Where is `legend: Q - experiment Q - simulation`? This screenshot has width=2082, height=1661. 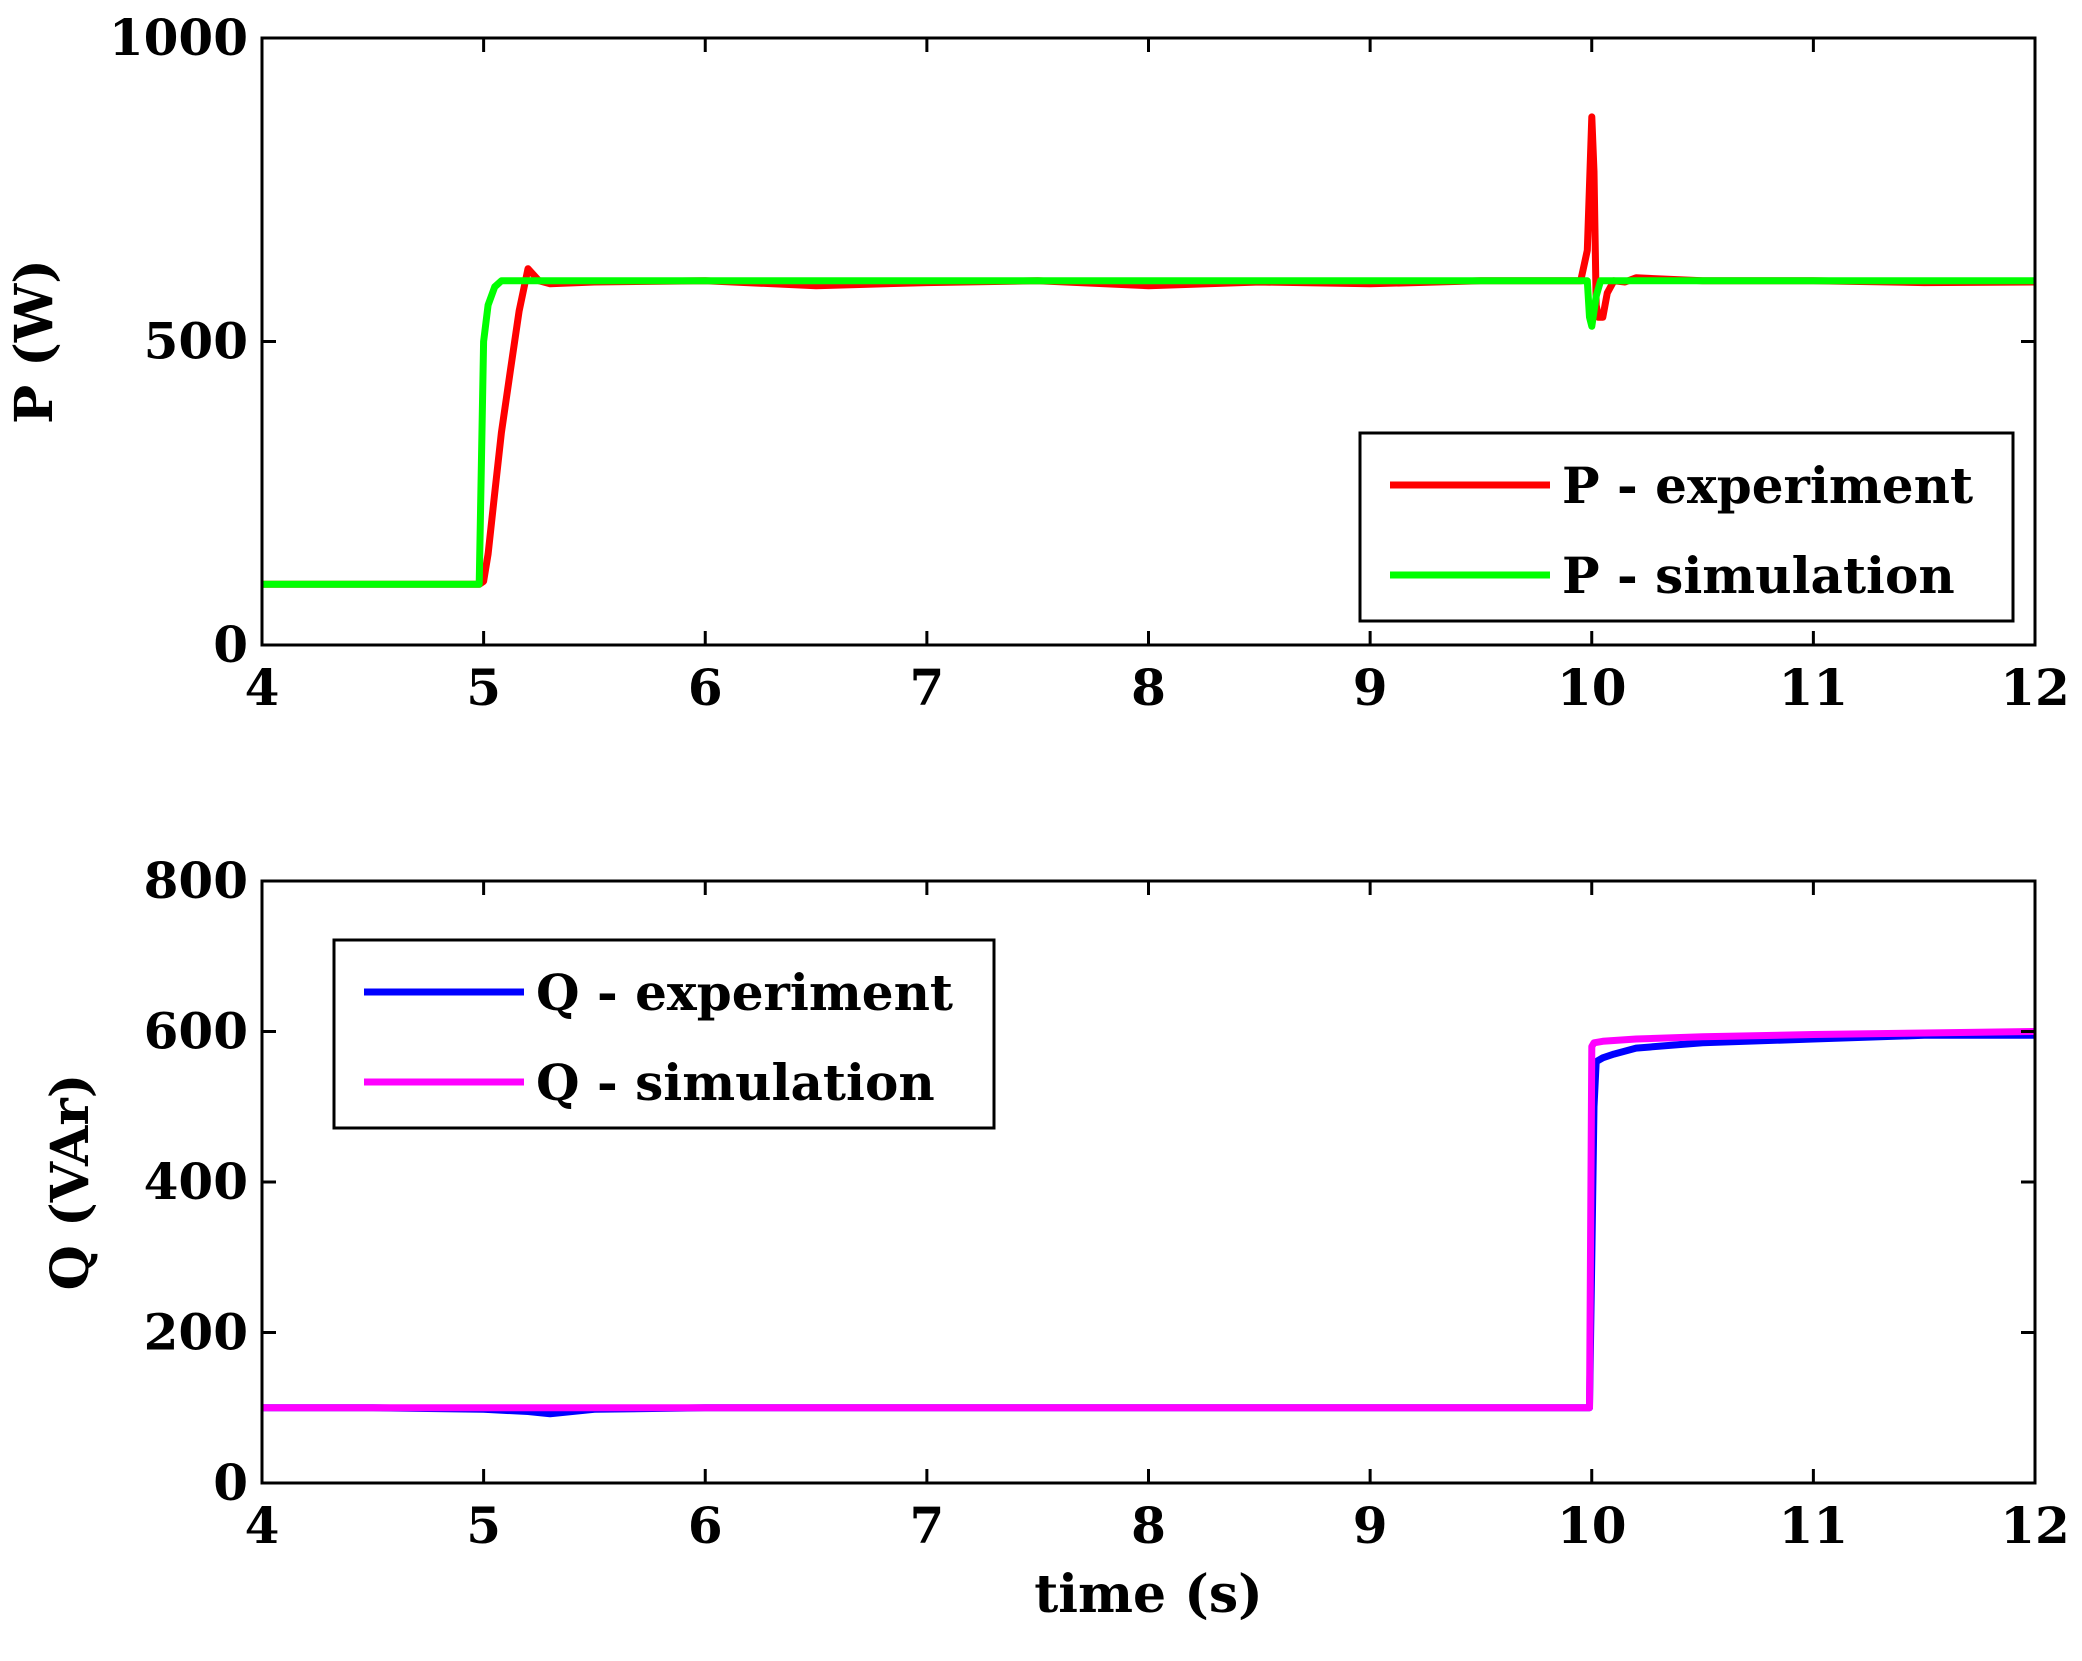 legend: Q - experiment Q - simulation is located at coordinates (664, 1034).